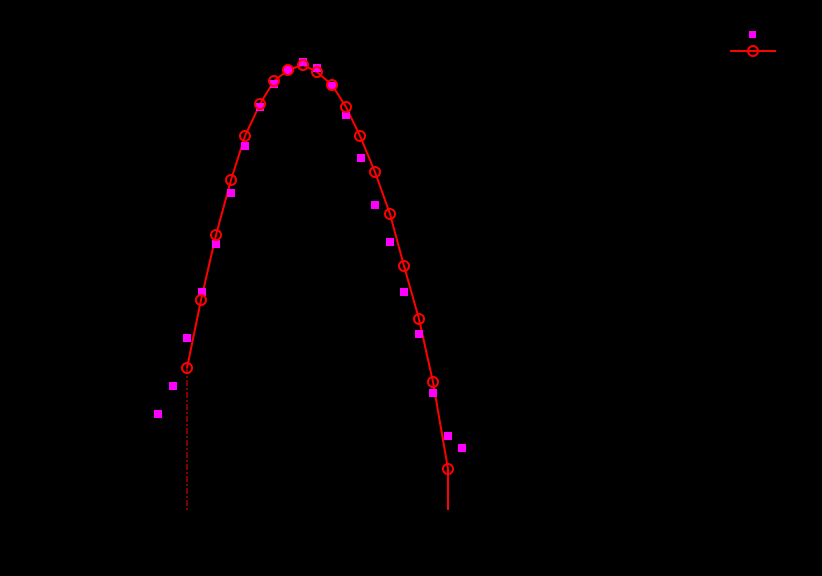 Image resolution: width=822 pixels, height=576 pixels. Describe the element at coordinates (753, 44) in the screenshot. I see `legend` at that location.